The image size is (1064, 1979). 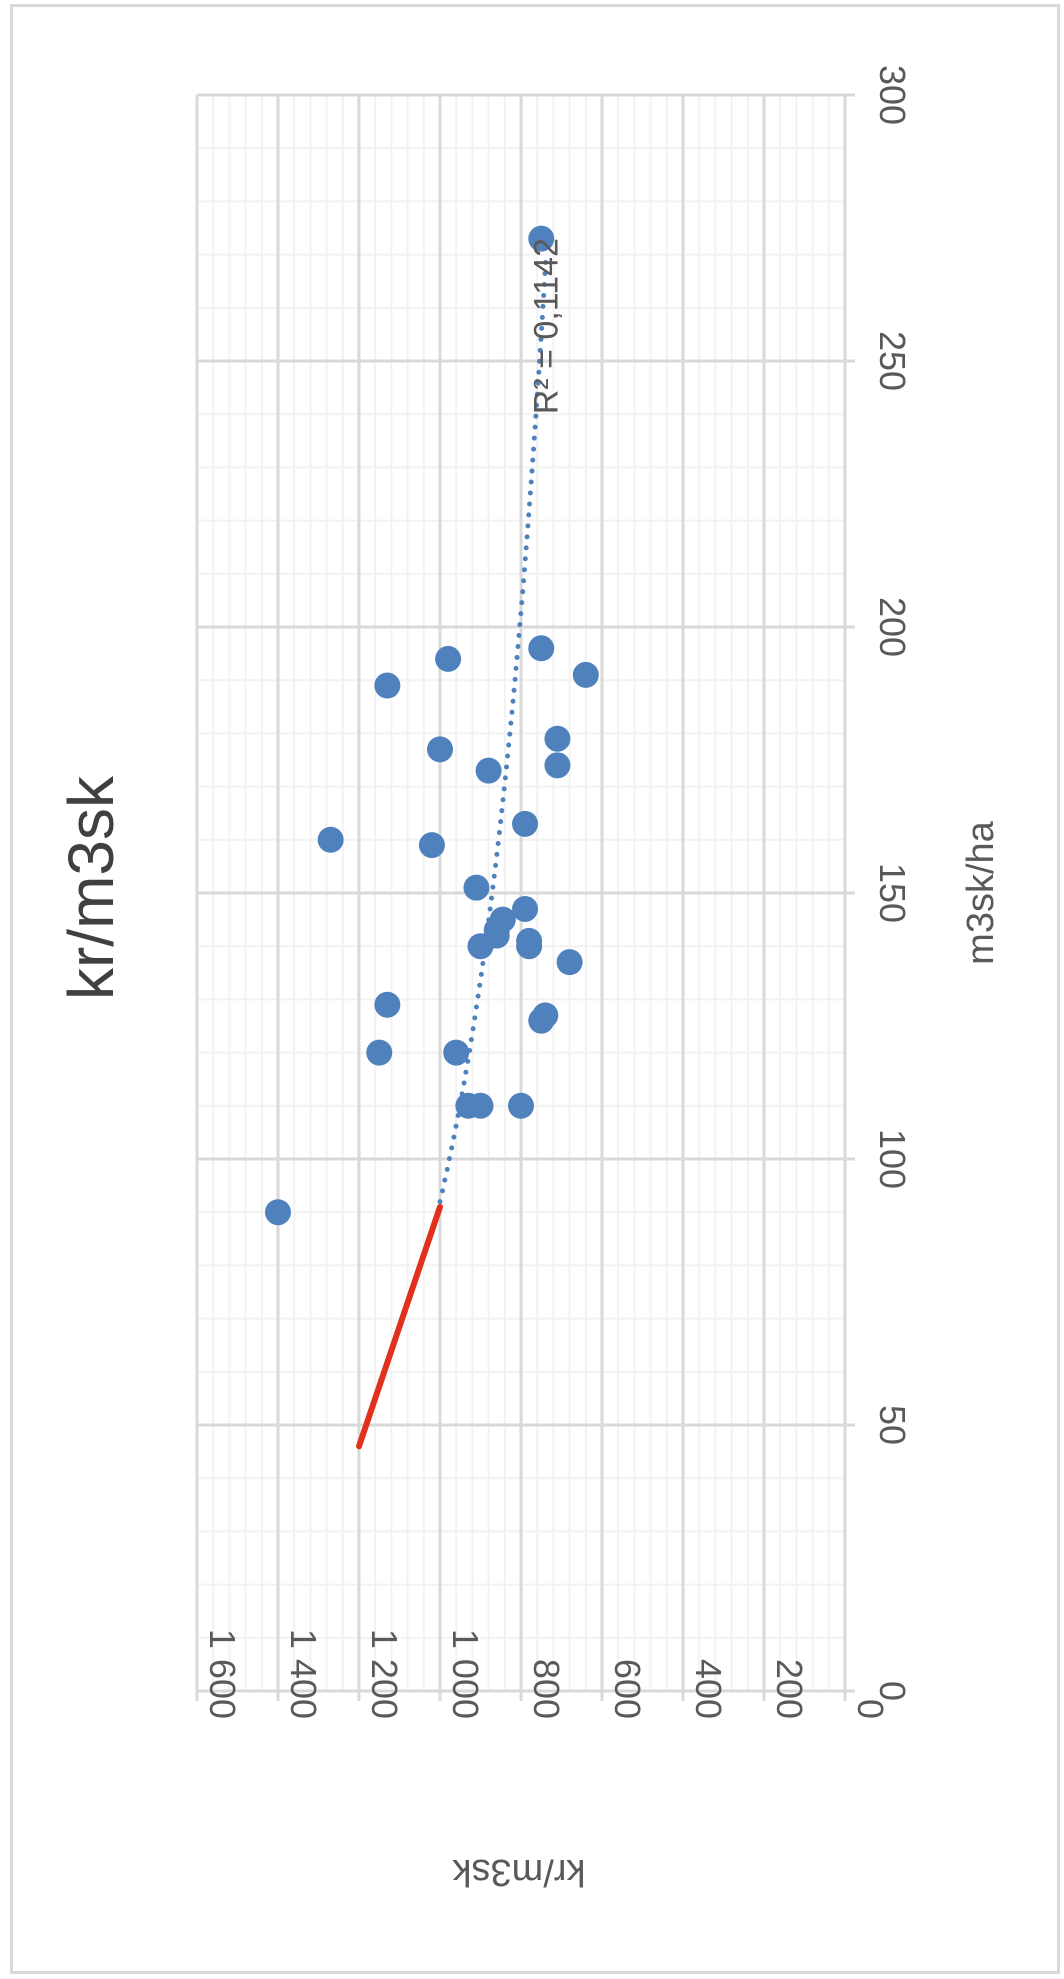 What do you see at coordinates (892, 1425) in the screenshot?
I see `x-axis-tick-label: 50` at bounding box center [892, 1425].